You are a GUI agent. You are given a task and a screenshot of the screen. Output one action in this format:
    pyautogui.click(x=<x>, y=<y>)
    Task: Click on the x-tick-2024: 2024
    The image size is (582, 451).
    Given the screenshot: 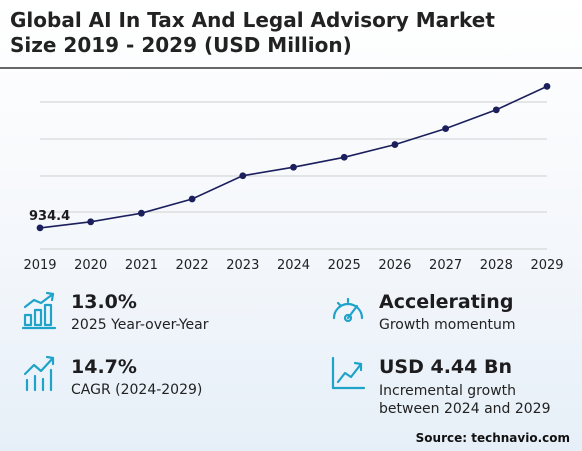 What is the action you would take?
    pyautogui.click(x=293, y=265)
    